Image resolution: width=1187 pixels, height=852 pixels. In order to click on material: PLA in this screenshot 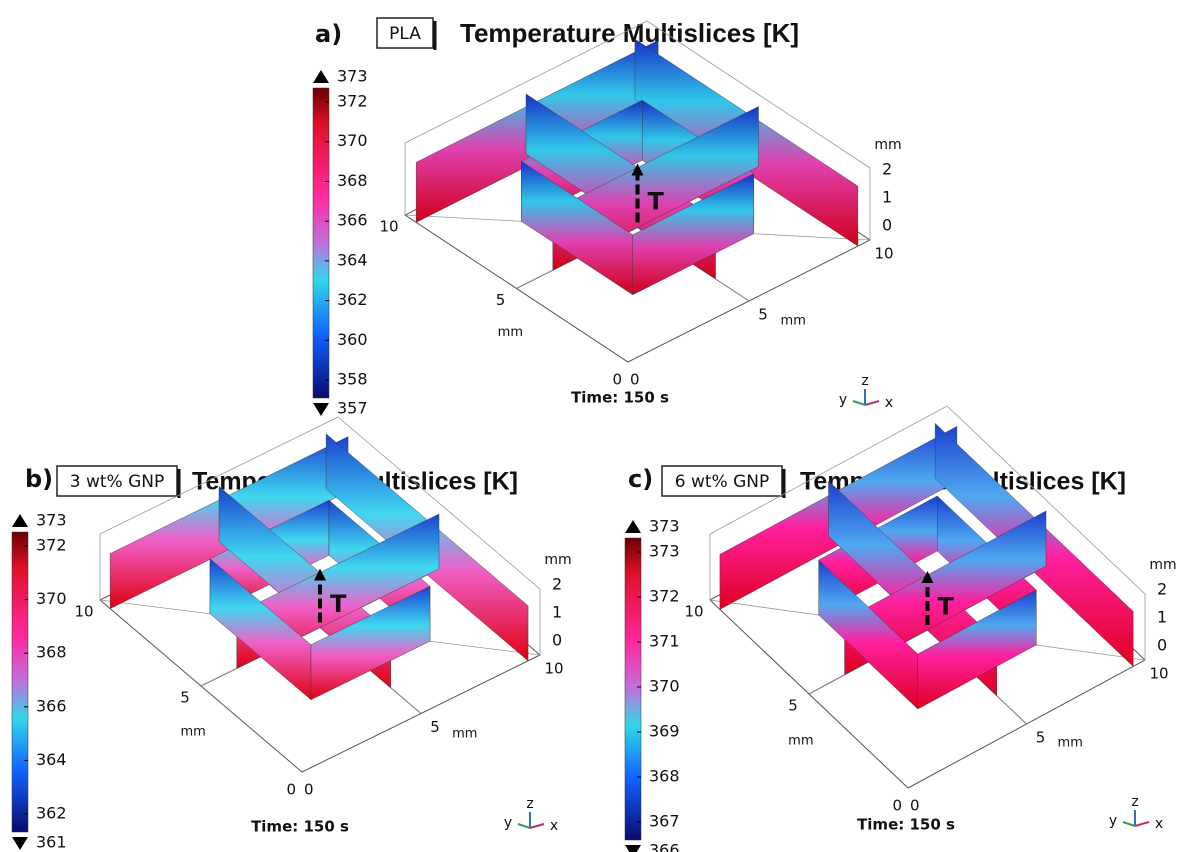, I will do `click(405, 34)`.